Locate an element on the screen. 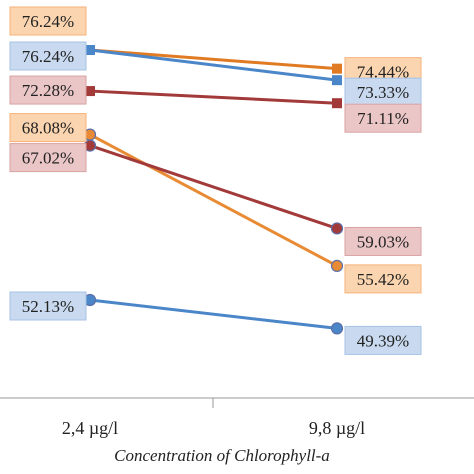 The width and height of the screenshot is (474, 474). data-label-3-1: 55.42% is located at coordinates (383, 279).